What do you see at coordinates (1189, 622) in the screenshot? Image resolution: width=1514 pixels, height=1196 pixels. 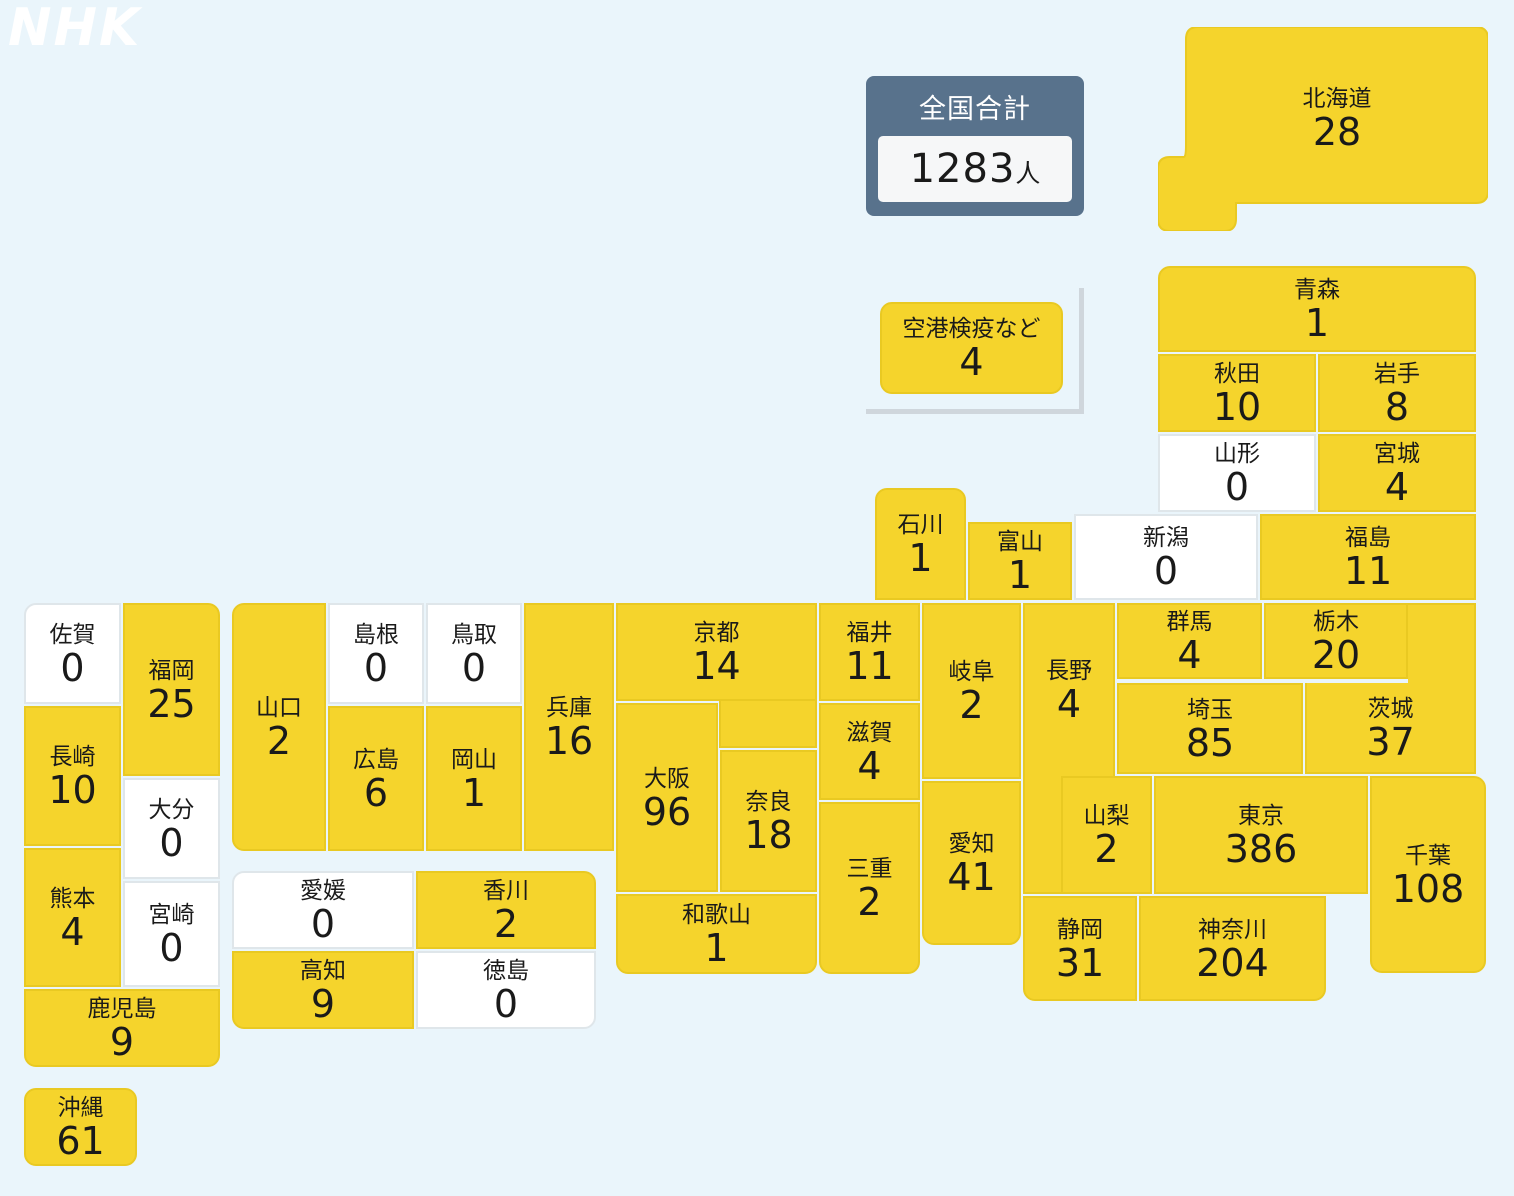 I see `pref-gunma-name: 群馬` at bounding box center [1189, 622].